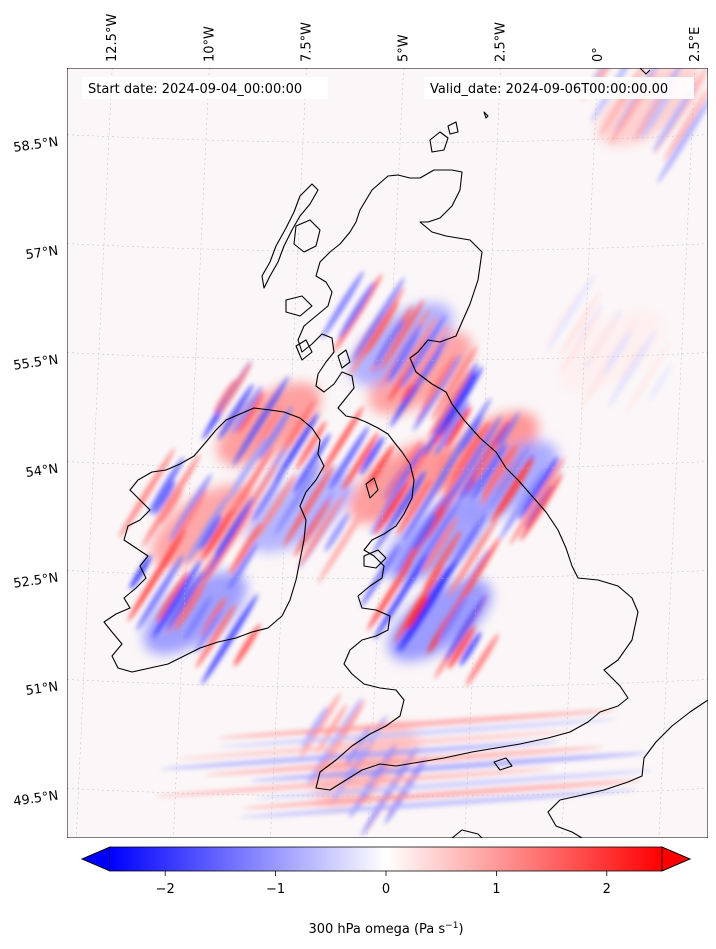  What do you see at coordinates (42, 689) in the screenshot?
I see `latitude-tick-label: 51°N` at bounding box center [42, 689].